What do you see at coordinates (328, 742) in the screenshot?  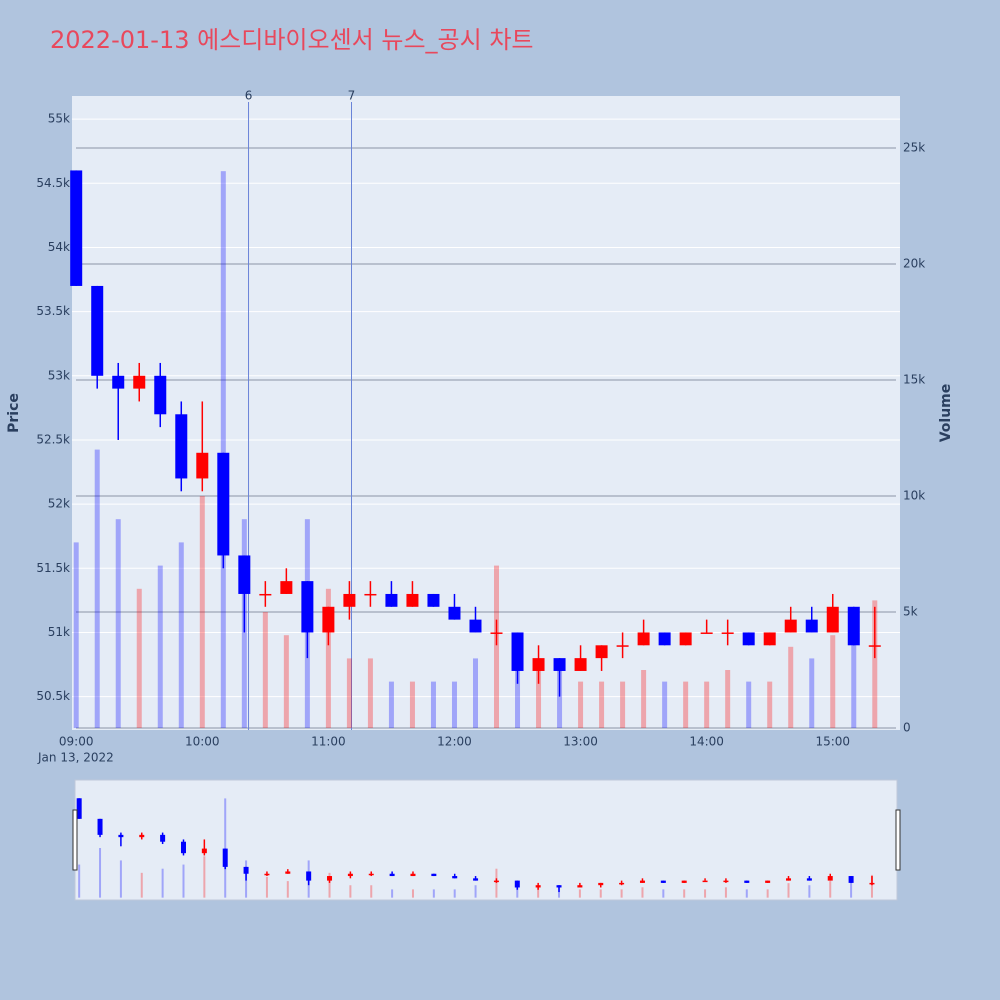 I see `x-tick-label: 11:00` at bounding box center [328, 742].